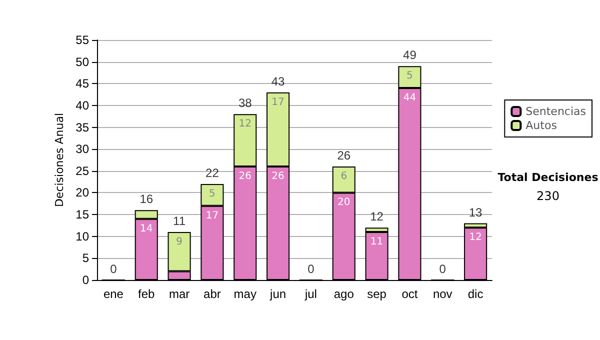 The width and height of the screenshot is (600, 340). What do you see at coordinates (410, 55) in the screenshot?
I see `total-label: 49` at bounding box center [410, 55].